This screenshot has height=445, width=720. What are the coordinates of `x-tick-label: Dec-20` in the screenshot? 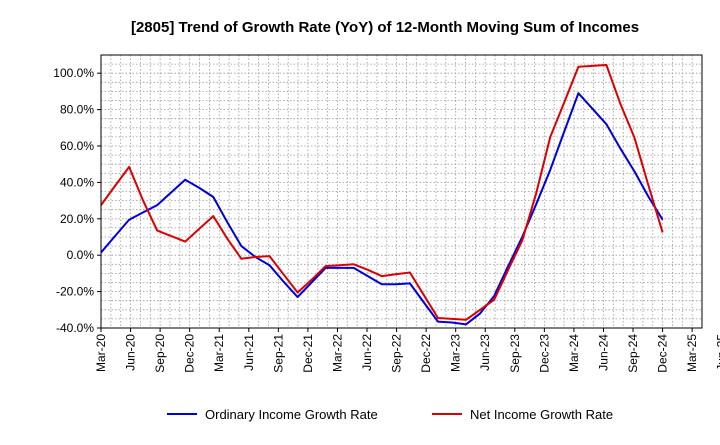 It's located at (190, 353).